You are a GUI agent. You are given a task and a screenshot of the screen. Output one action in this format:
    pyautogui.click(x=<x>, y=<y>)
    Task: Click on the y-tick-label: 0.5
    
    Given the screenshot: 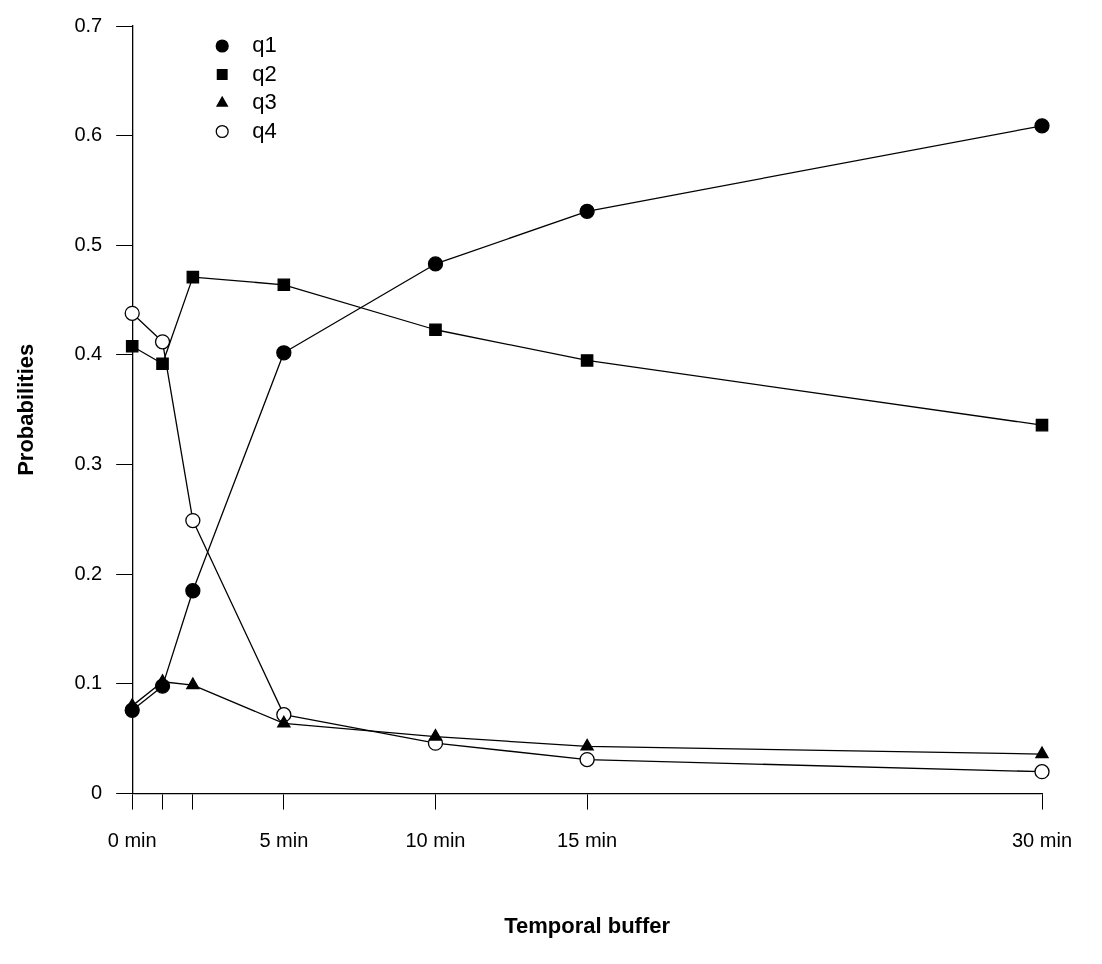 What is the action you would take?
    pyautogui.click(x=88, y=243)
    